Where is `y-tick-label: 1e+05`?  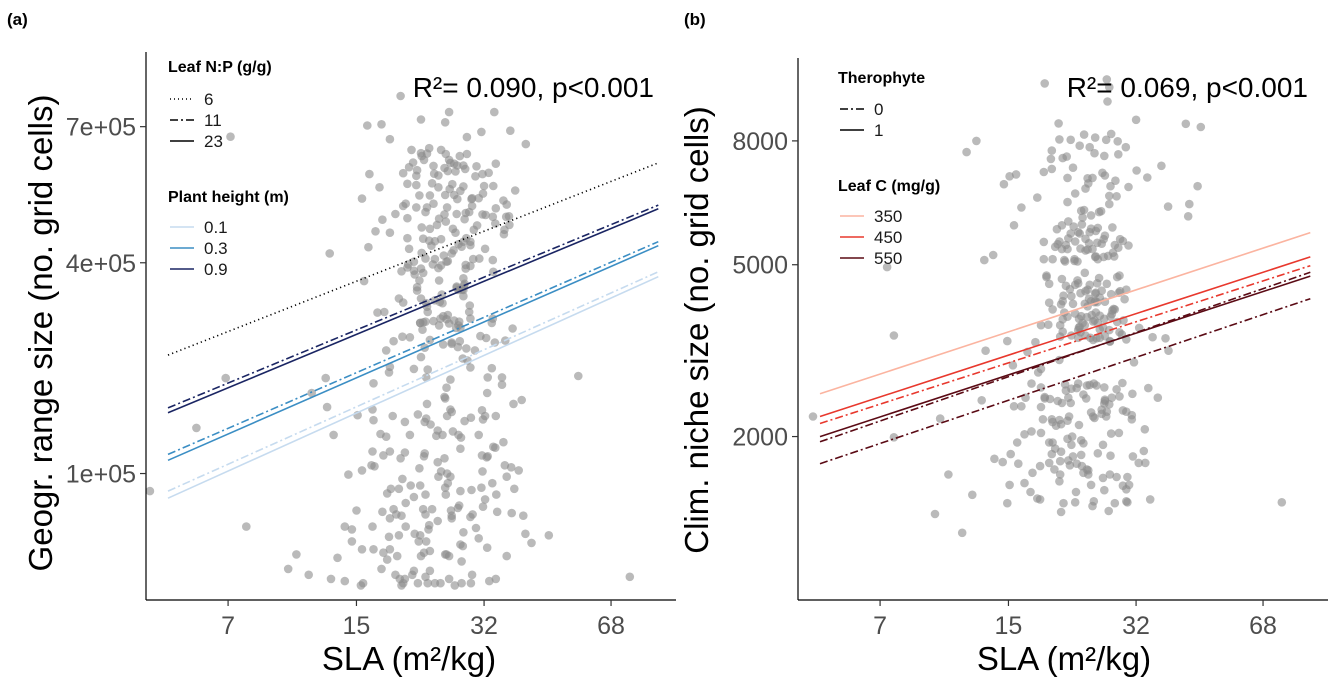
y-tick-label: 1e+05 is located at coordinates (101, 475).